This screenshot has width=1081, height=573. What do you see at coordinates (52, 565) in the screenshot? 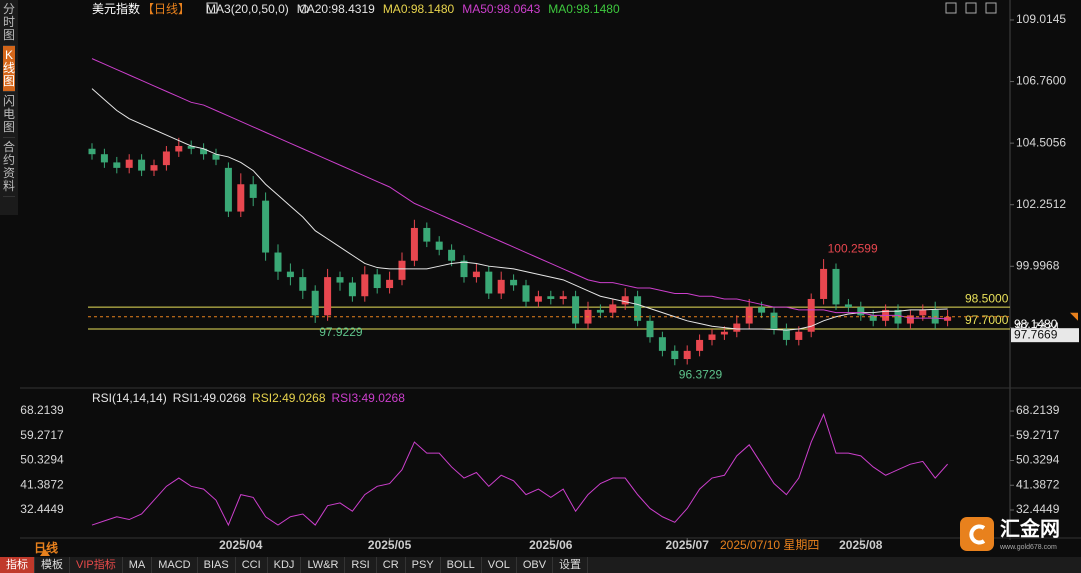
I see `indicator-tab: 模板` at bounding box center [52, 565].